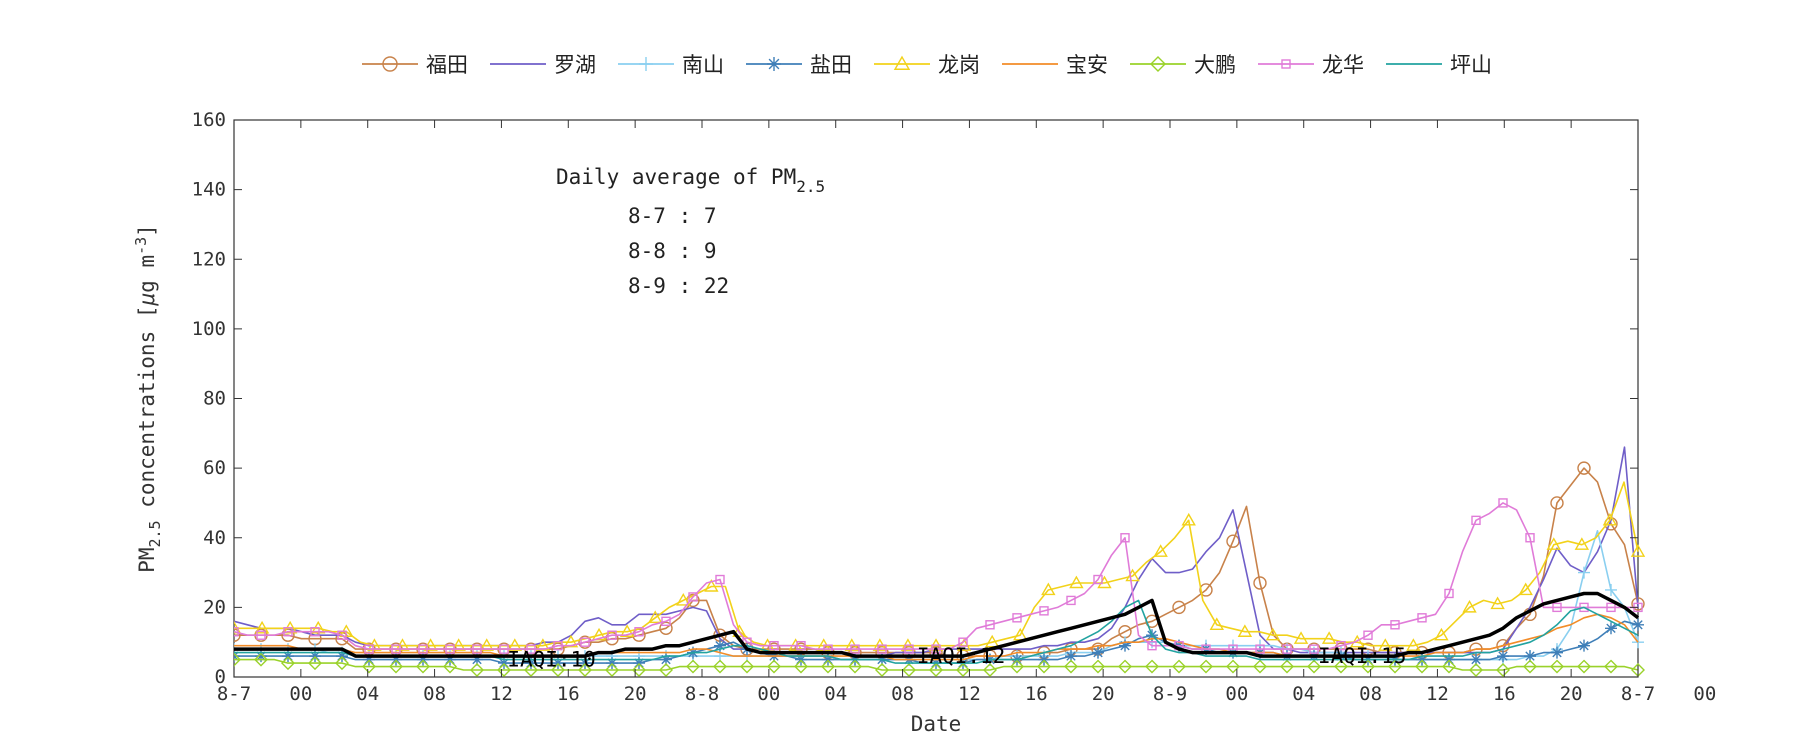  Describe the element at coordinates (799, 65) in the screenshot. I see `legend-item: 盐田` at that location.